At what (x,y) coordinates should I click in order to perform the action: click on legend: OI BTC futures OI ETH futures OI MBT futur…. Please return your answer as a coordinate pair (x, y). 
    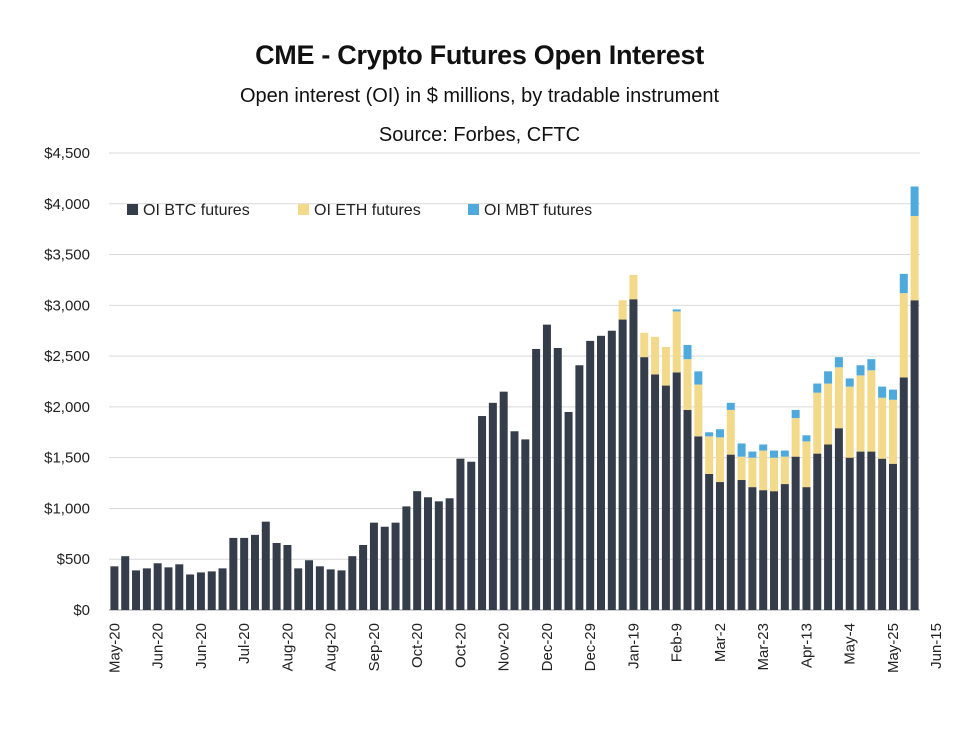
    Looking at the image, I should click on (359, 210).